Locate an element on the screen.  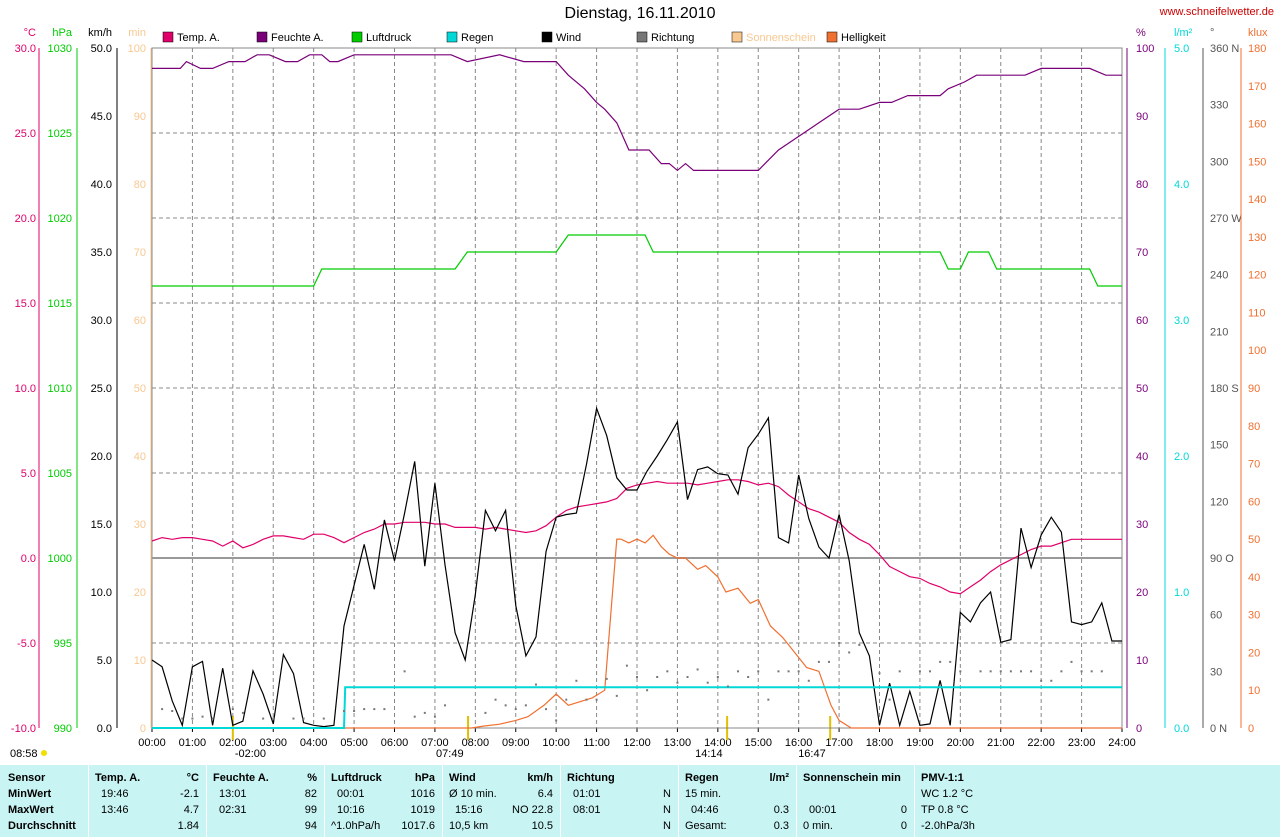
sonne-max: 0 is located at coordinates (903, 810).